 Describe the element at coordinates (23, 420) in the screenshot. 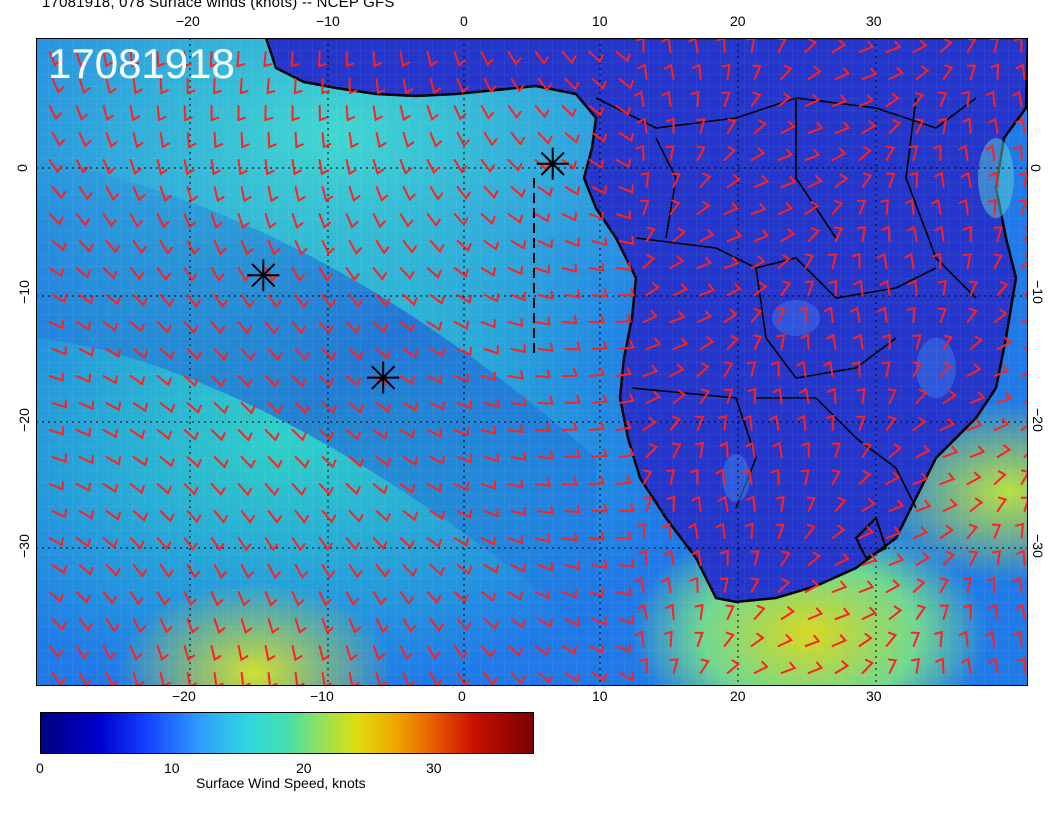

I see `lat-tick-left: −20` at that location.